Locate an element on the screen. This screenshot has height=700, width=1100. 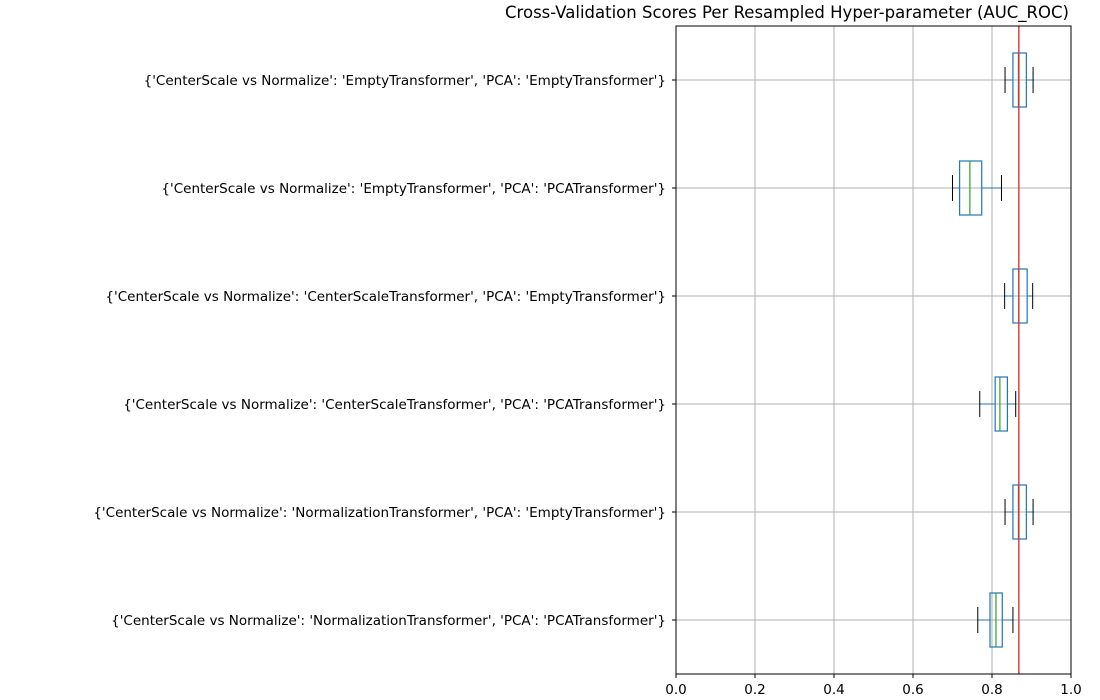
x-tick-label: 0.4 is located at coordinates (833, 690).